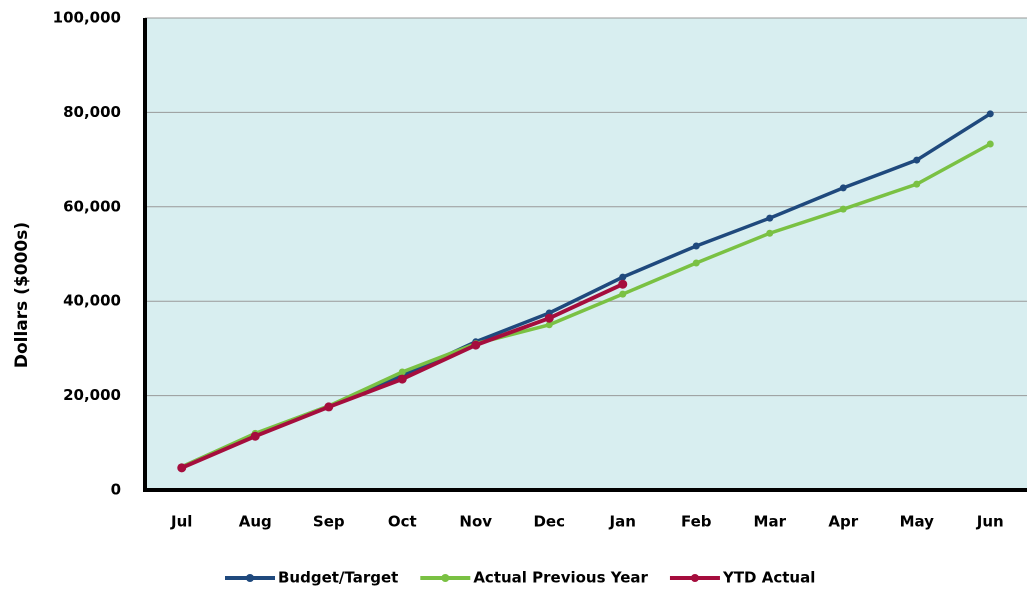 Image resolution: width=1027 pixels, height=597 pixels. Describe the element at coordinates (622, 522) in the screenshot. I see `x-tick-label: Jan` at that location.